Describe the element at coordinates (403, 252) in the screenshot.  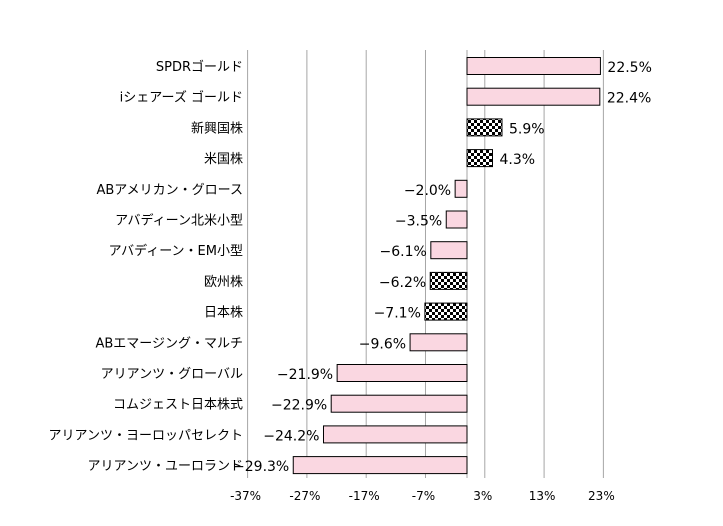
I see `value-label-6: −6.1%` at that location.